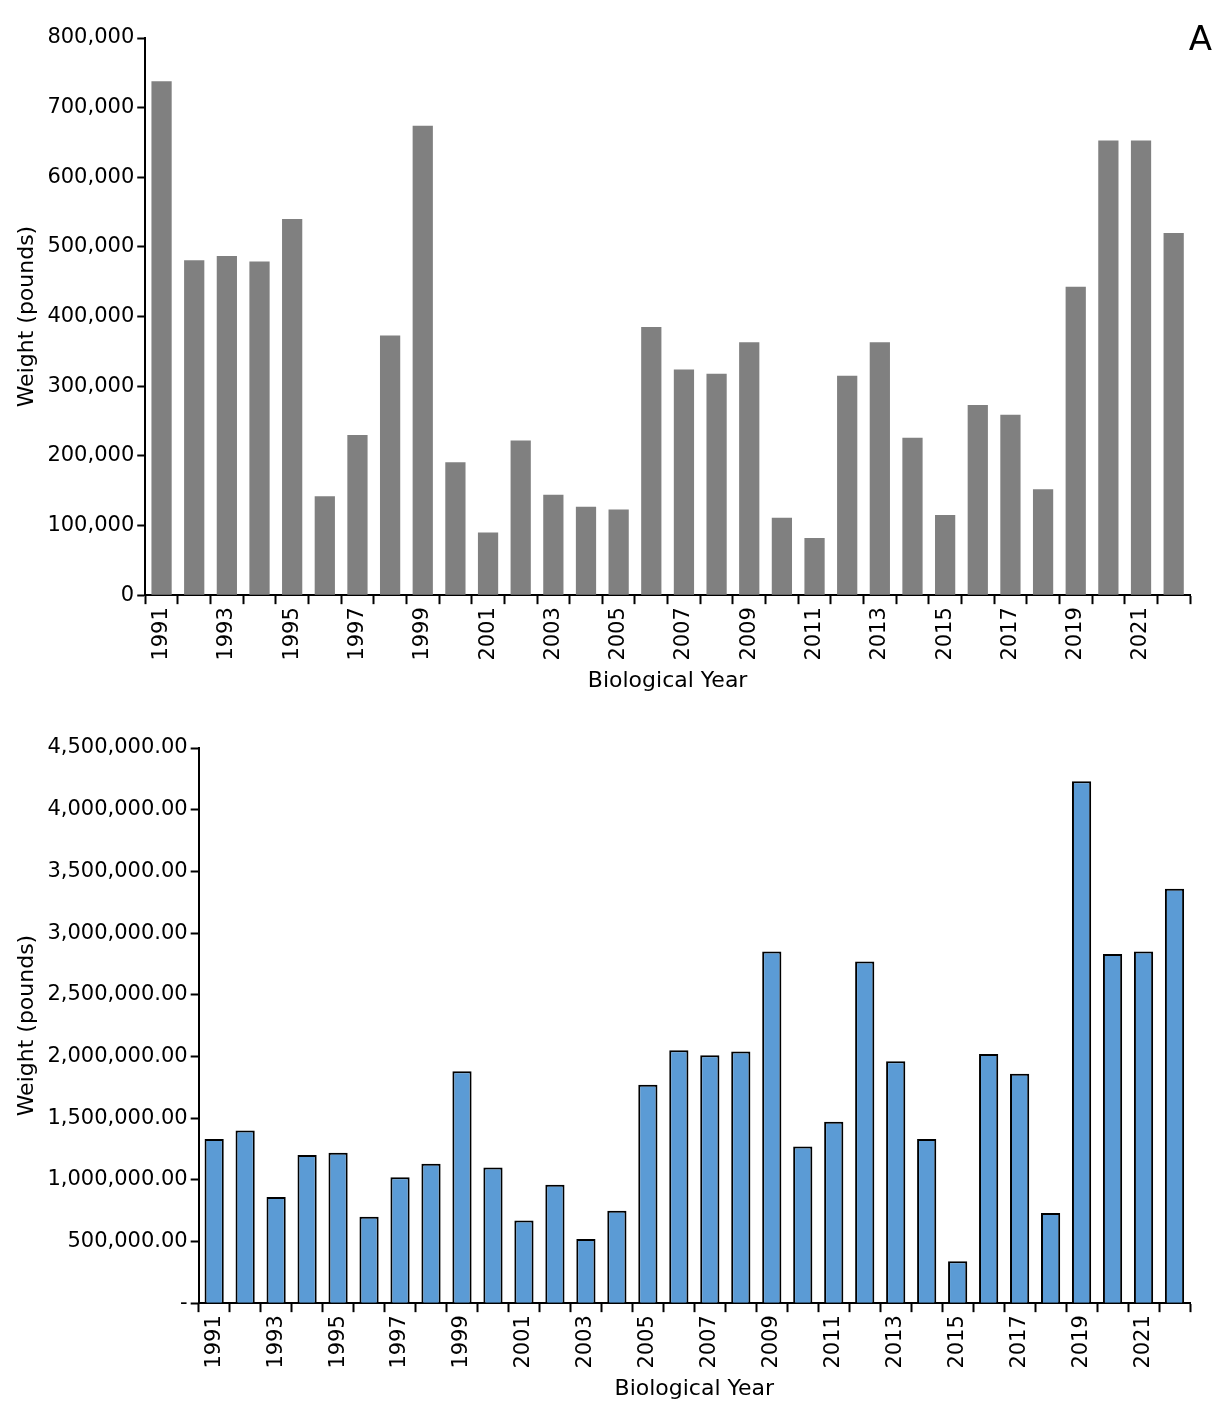 The width and height of the screenshot is (1225, 1416). I want to click on annotation: A, so click(1200, 37).